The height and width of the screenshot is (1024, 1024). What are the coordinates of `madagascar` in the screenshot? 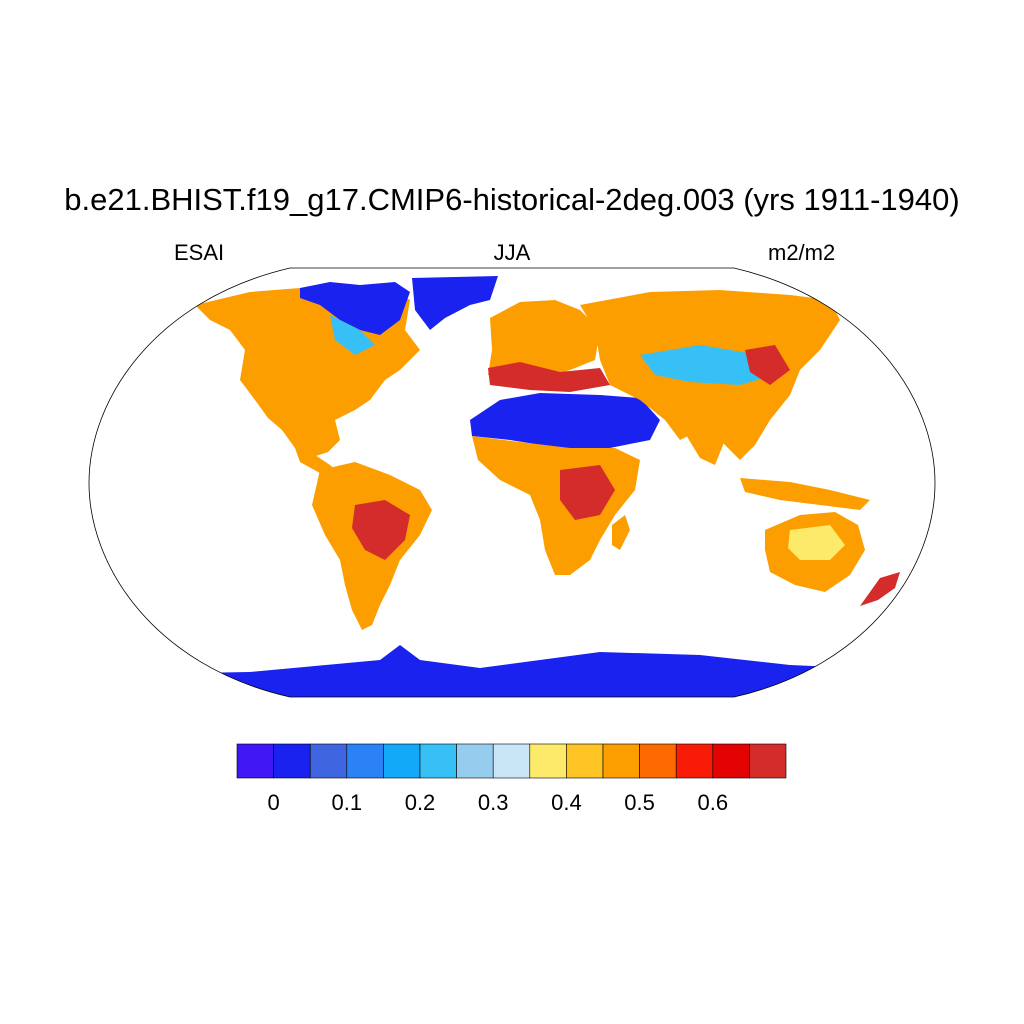 It's located at (621, 532).